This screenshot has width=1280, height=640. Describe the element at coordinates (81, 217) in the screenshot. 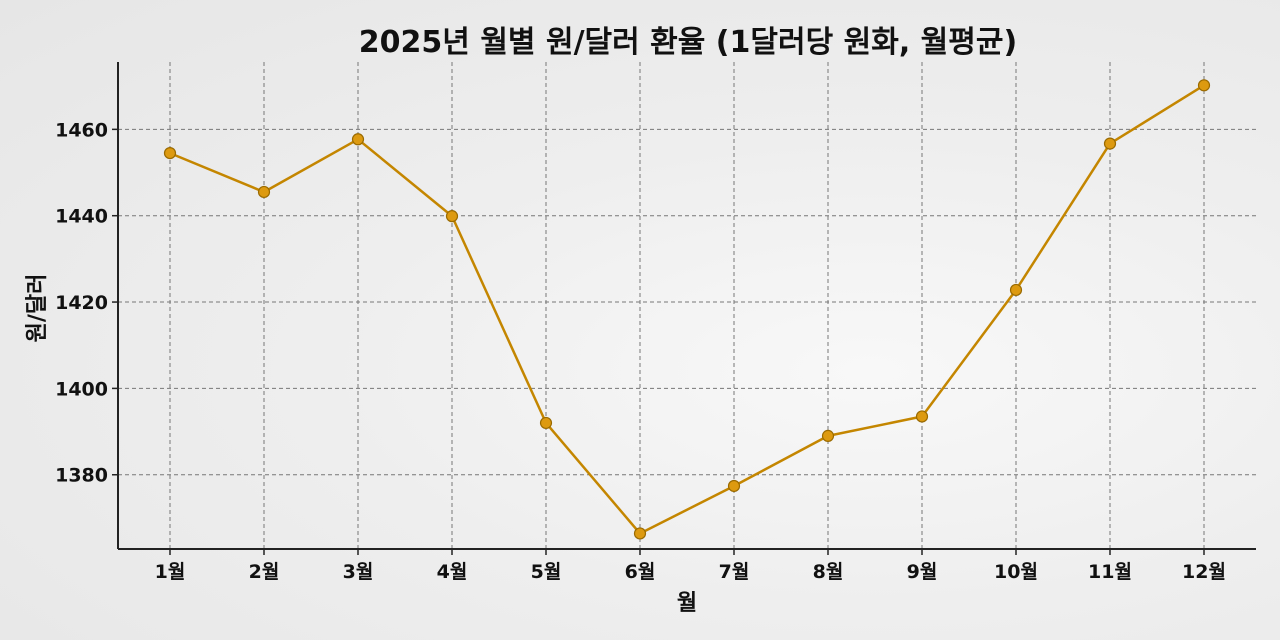

I see `y-tick-label: 1440` at that location.